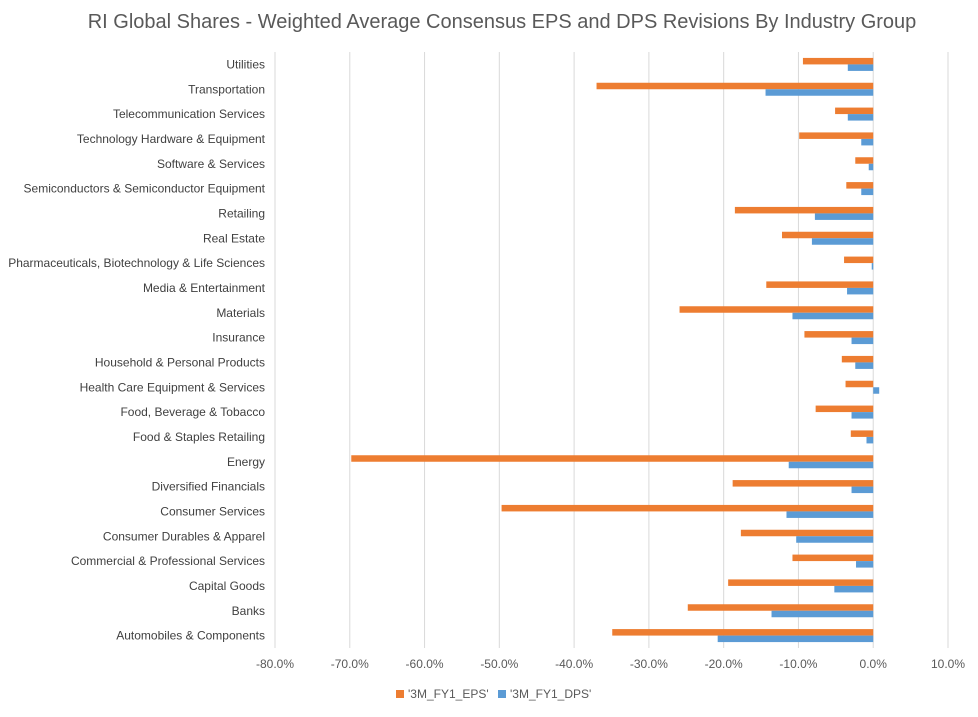  What do you see at coordinates (227, 586) in the screenshot?
I see `category-label: Capital Goods` at bounding box center [227, 586].